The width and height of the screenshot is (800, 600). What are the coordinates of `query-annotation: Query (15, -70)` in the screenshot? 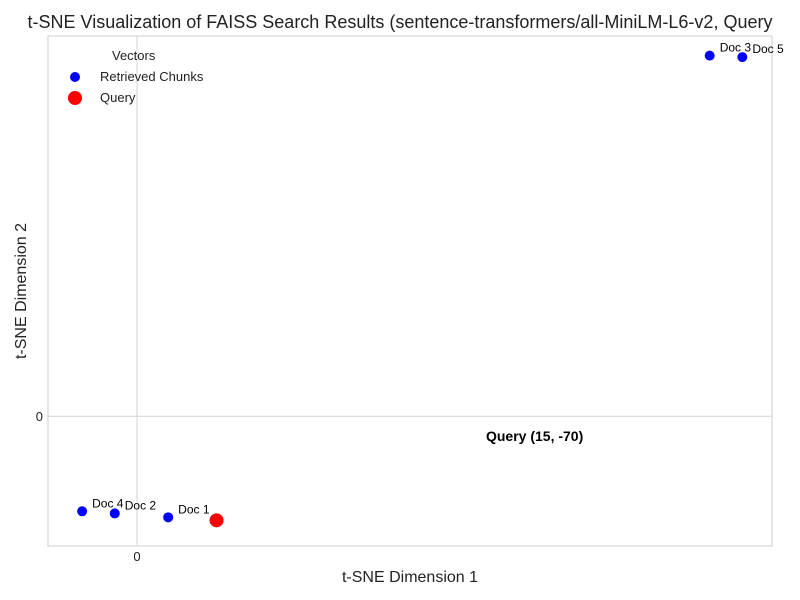 It's located at (534, 436).